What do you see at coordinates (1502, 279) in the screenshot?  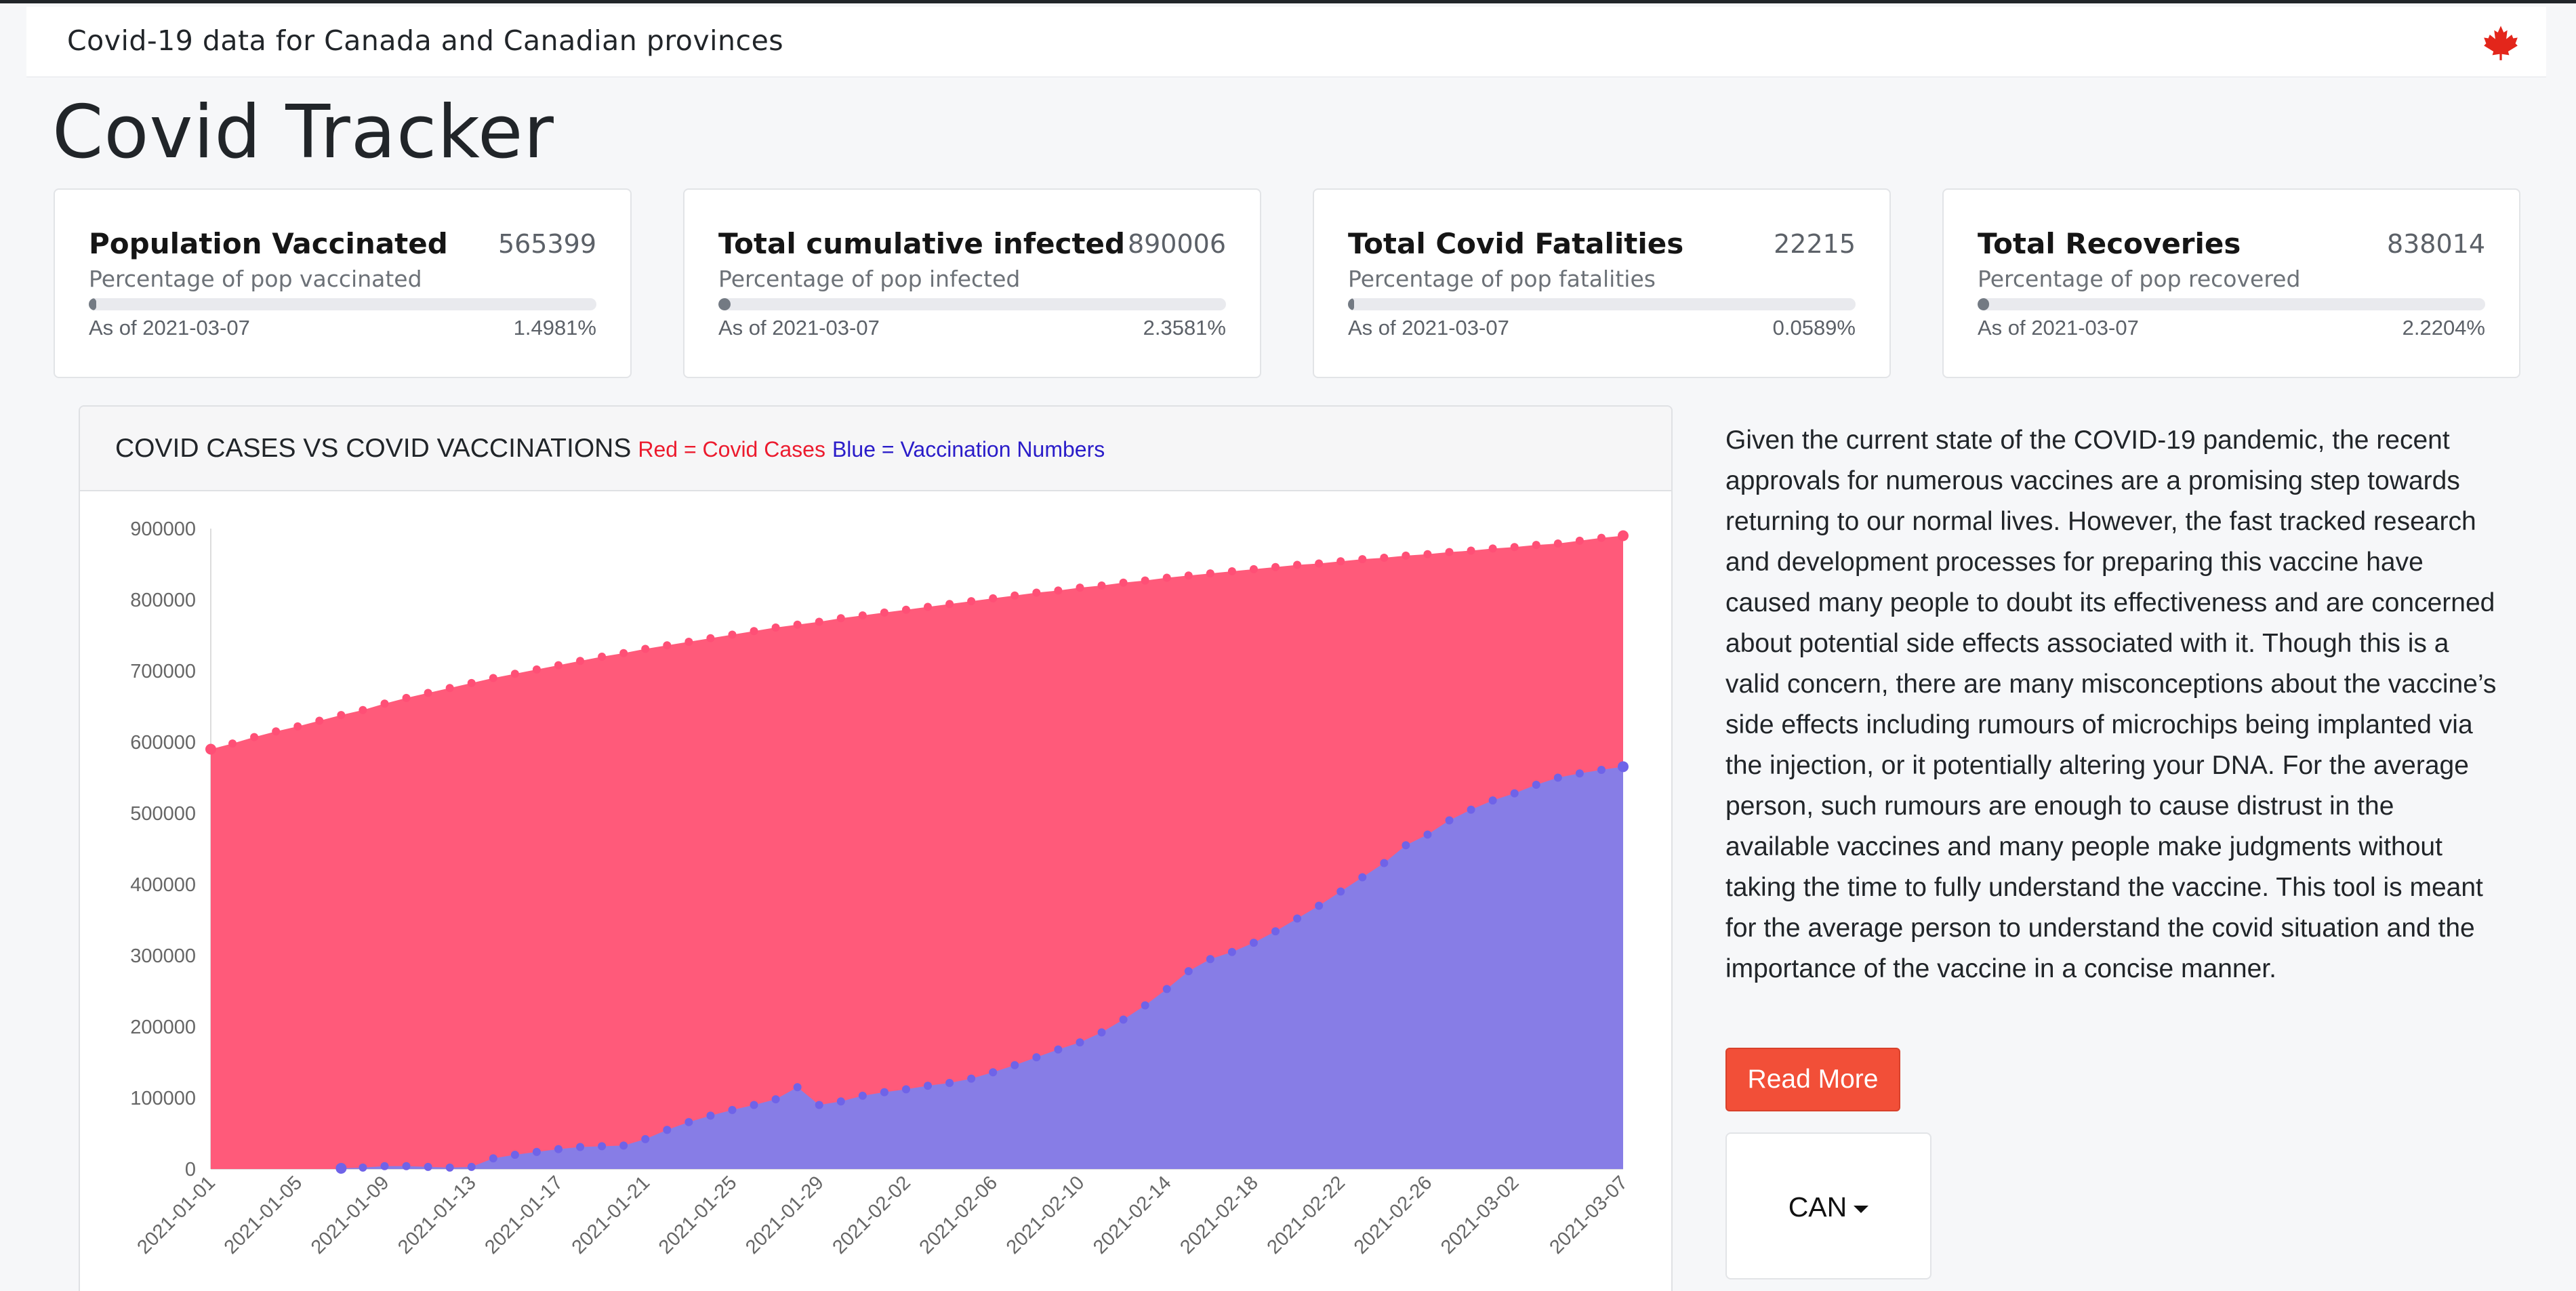 I see `card-subtitle: Percentage of pop fatalities` at bounding box center [1502, 279].